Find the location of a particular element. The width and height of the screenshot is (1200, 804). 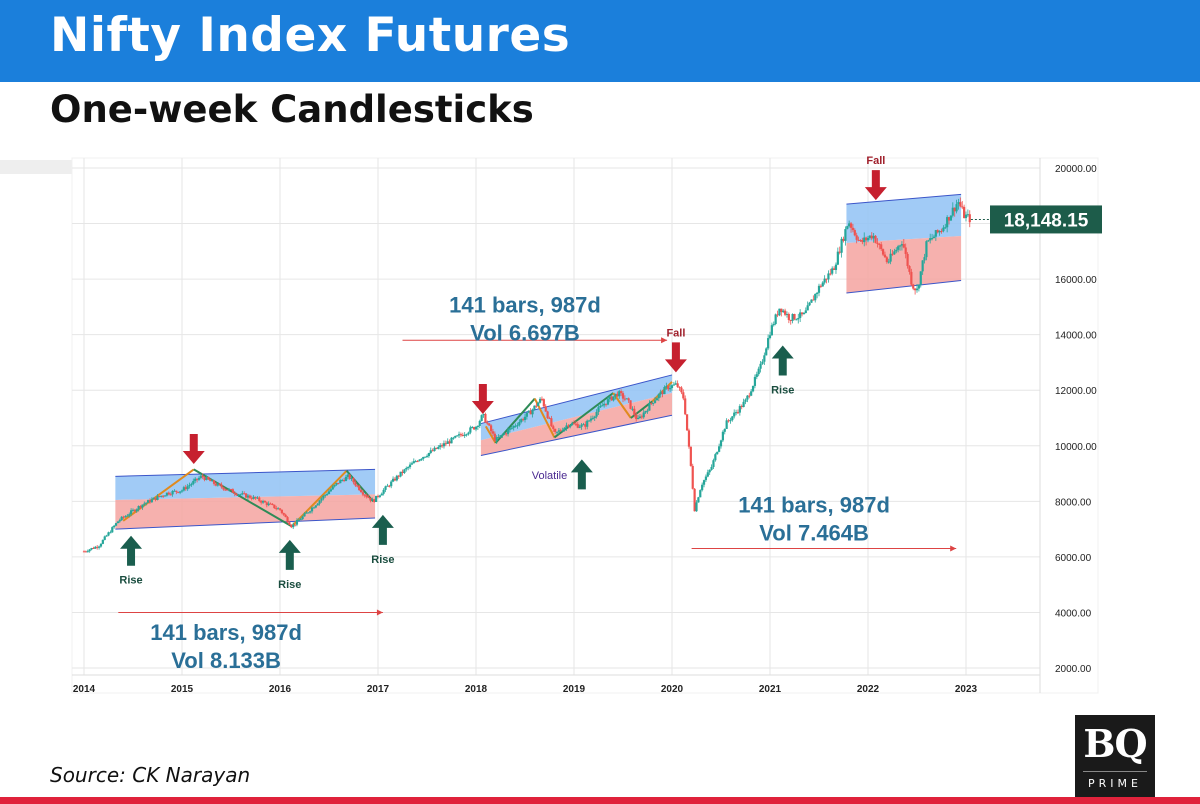

x-tick-label: 2021 is located at coordinates (770, 689).